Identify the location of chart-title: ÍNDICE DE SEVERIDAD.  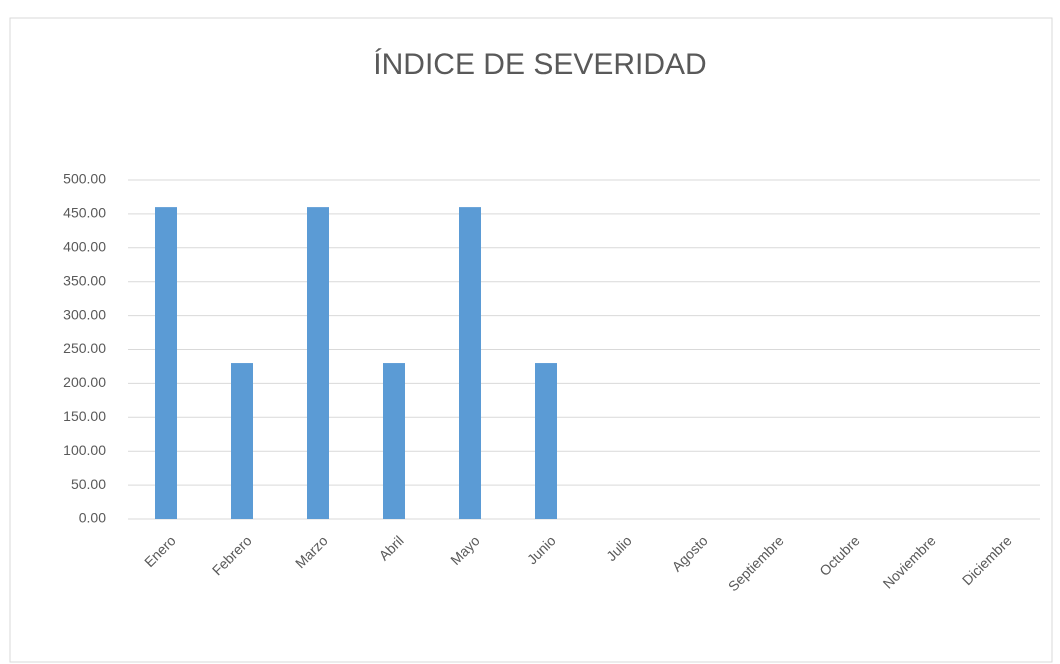
(539, 64).